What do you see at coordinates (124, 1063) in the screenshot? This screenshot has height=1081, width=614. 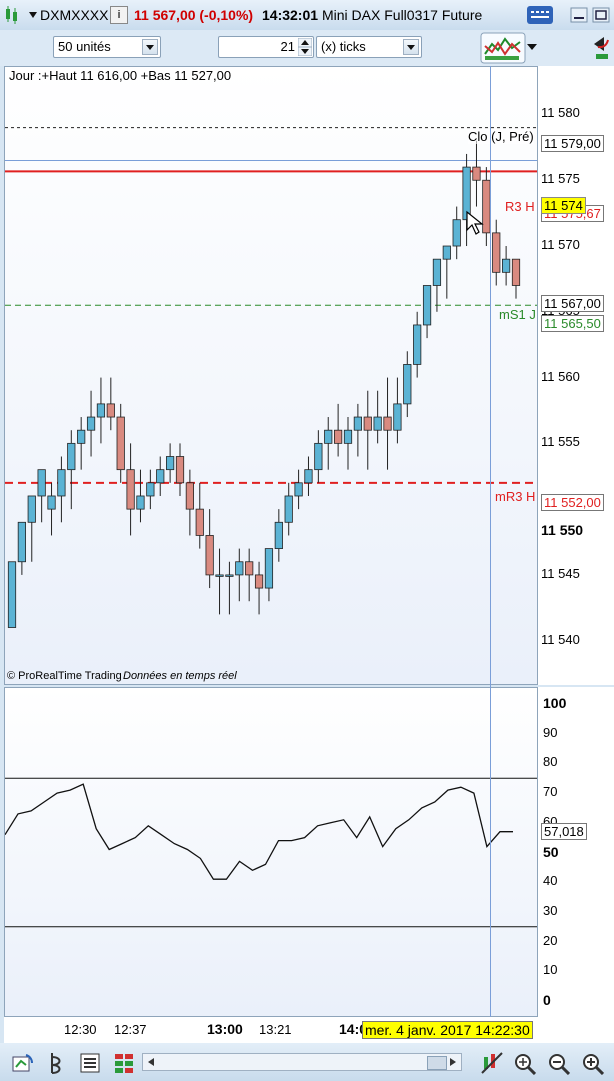 I see `order-book-icon` at bounding box center [124, 1063].